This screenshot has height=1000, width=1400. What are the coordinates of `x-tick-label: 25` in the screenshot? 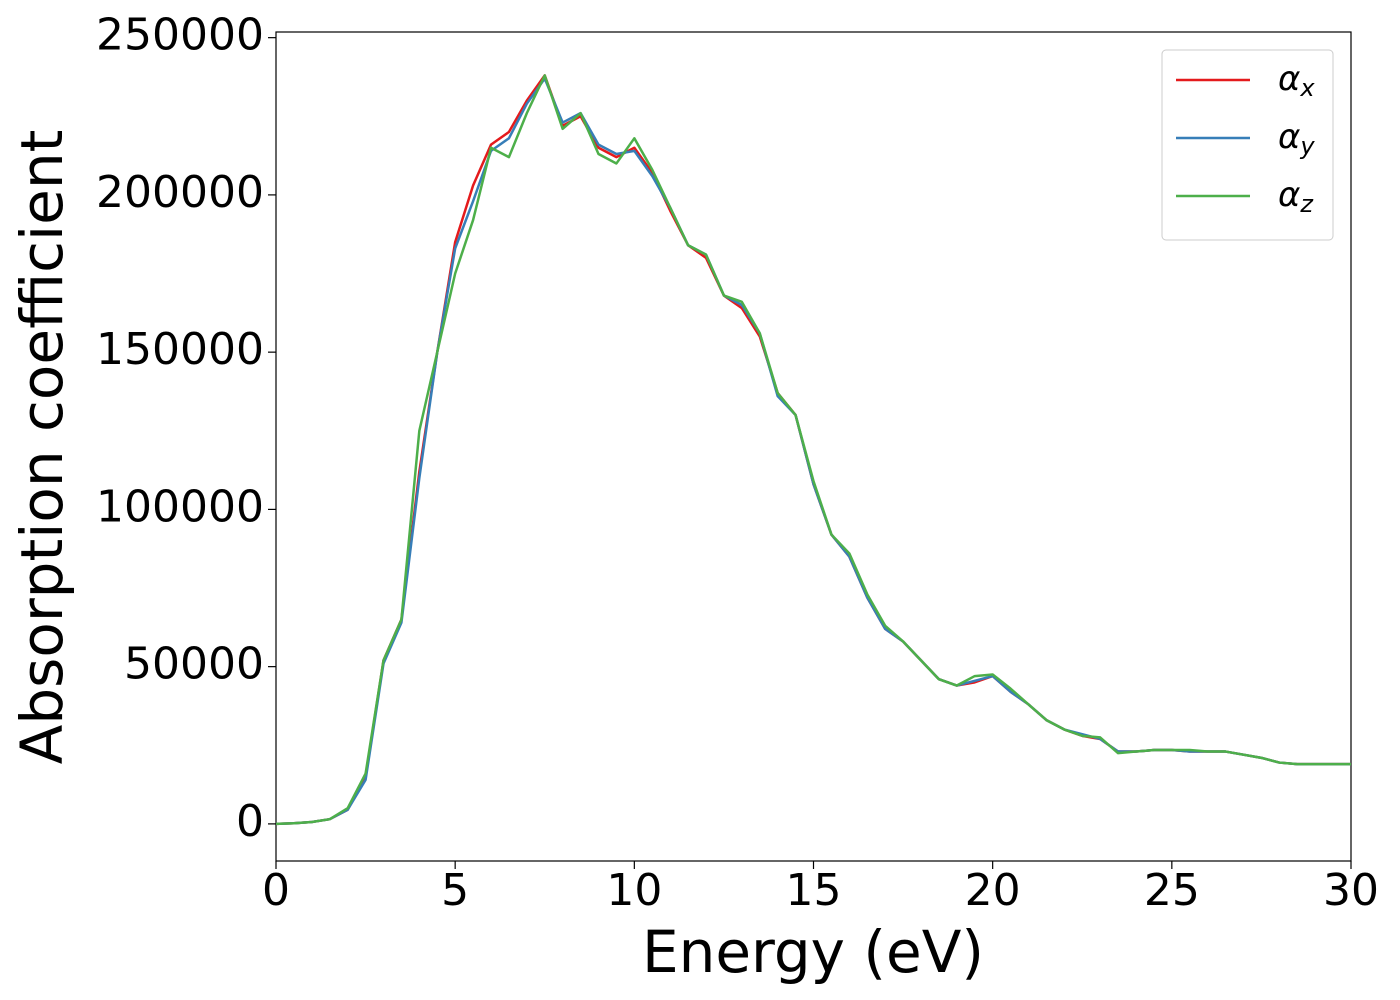 It's located at (1172, 890).